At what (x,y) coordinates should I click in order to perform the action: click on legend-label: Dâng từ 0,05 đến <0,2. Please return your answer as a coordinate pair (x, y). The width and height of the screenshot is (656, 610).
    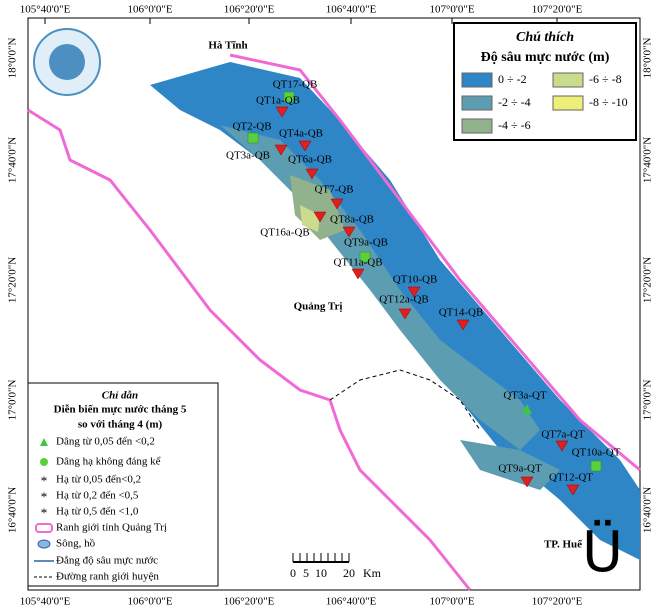
    Looking at the image, I should click on (105, 442).